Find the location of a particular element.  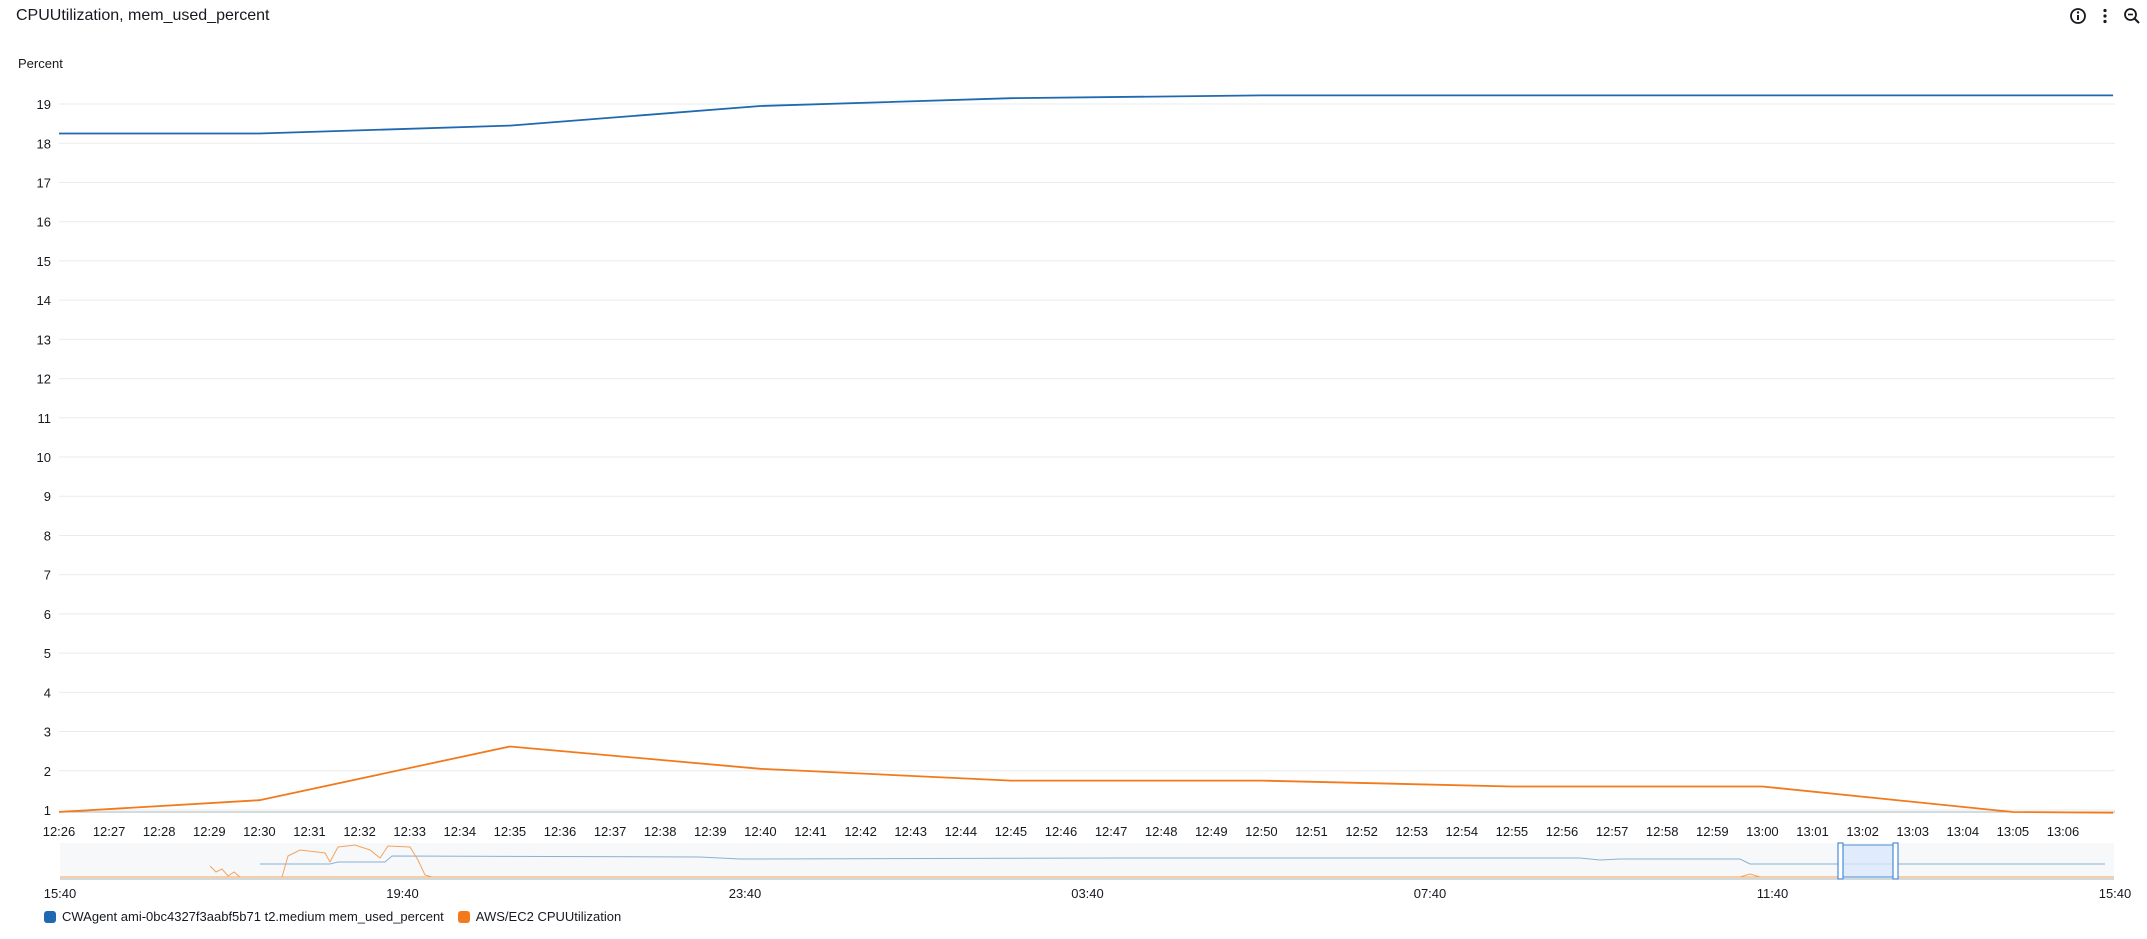

navigator-selection-window is located at coordinates (1867, 861).